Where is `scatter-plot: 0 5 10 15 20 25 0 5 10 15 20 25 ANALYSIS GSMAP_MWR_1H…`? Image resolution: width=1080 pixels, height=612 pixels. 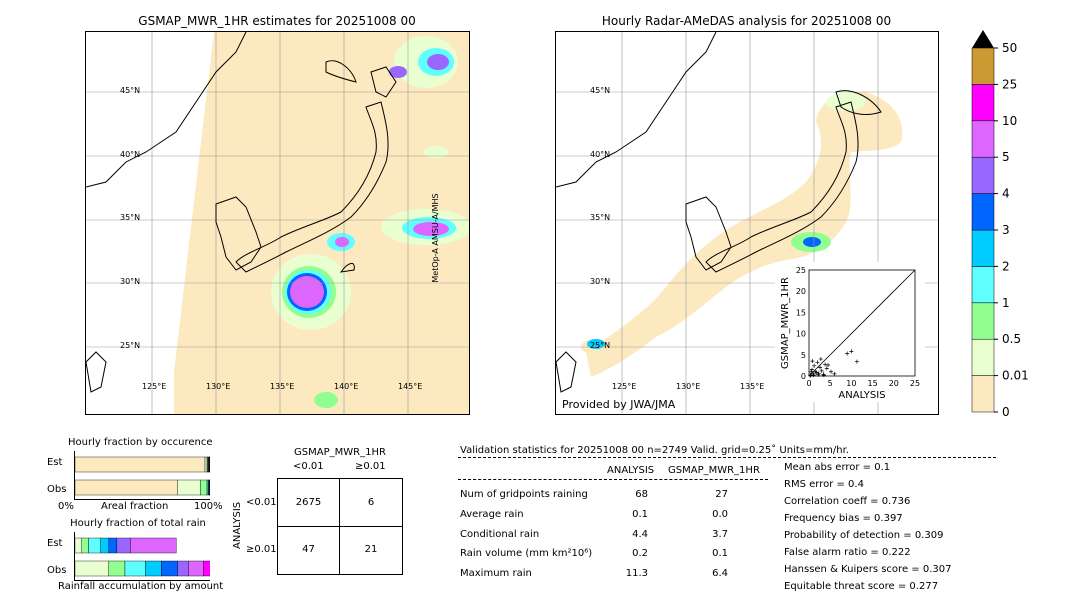 scatter-plot: 0 5 10 15 20 25 0 5 10 15 20 25 ANALYSIS GSMAP_MWR_1H… is located at coordinates (850, 333).